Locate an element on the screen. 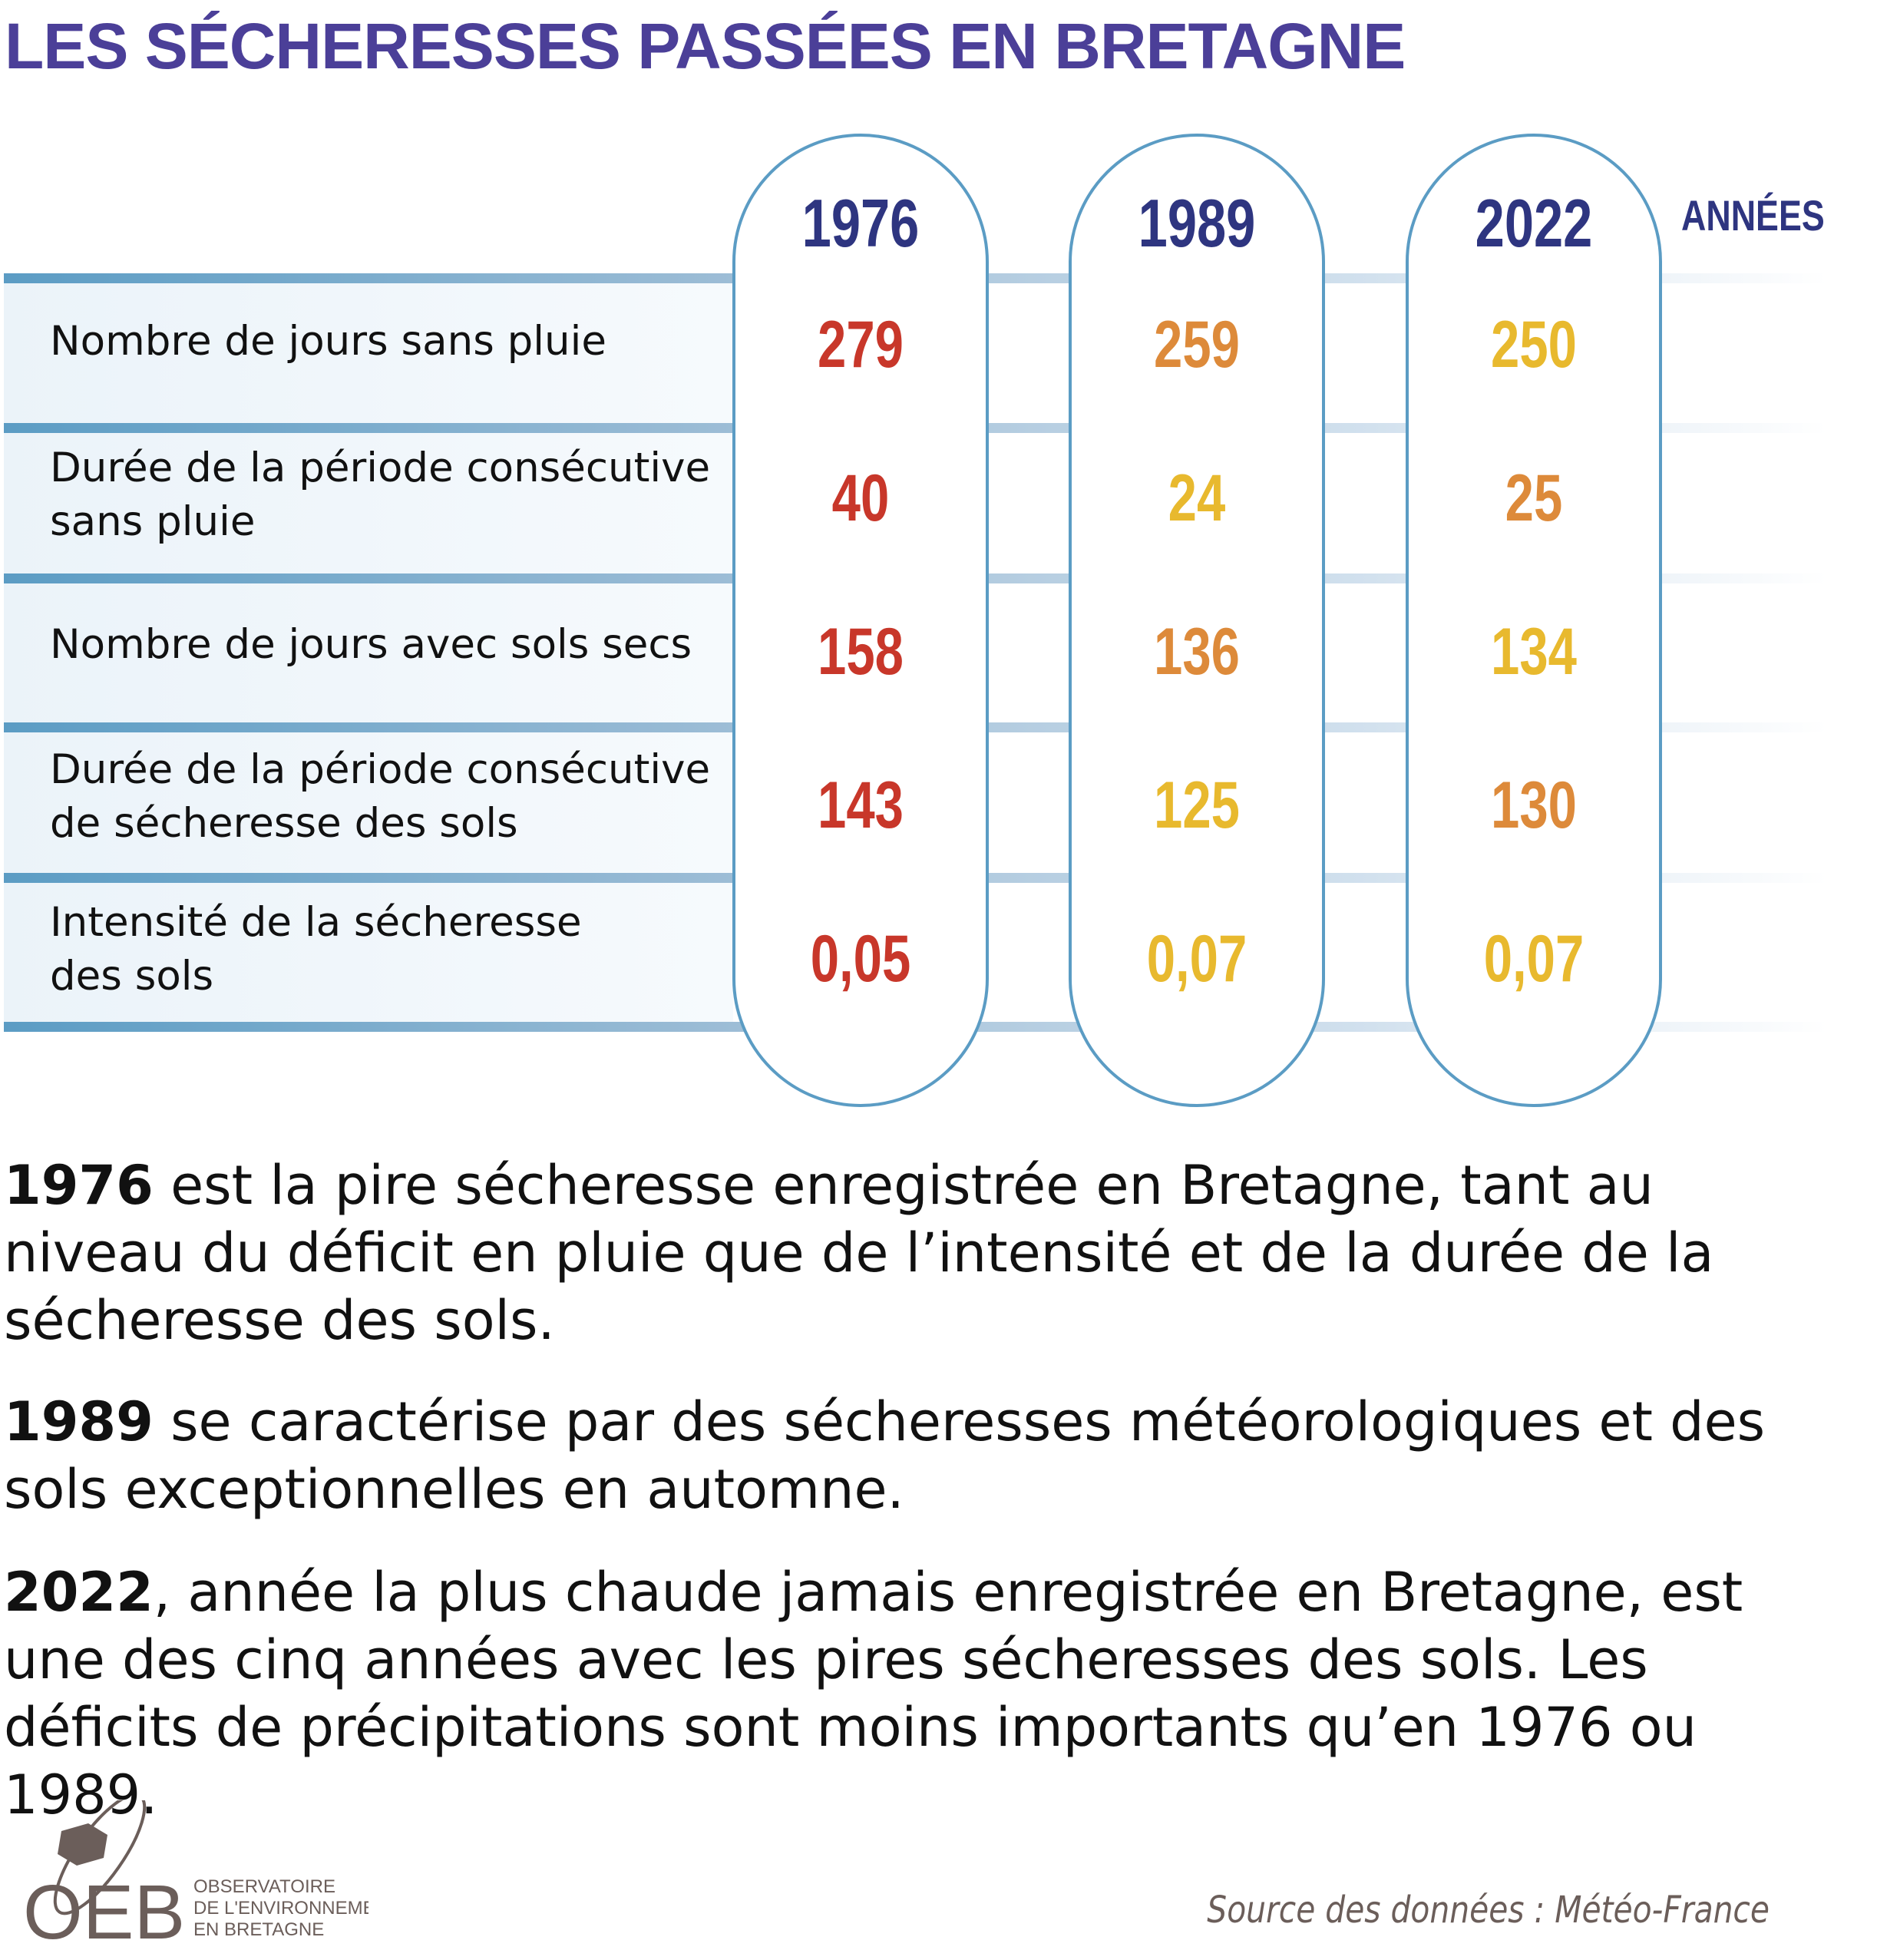 The image size is (1877, 1960). logo-line2: DE L'ENVIRONNEME is located at coordinates (280, 1908).